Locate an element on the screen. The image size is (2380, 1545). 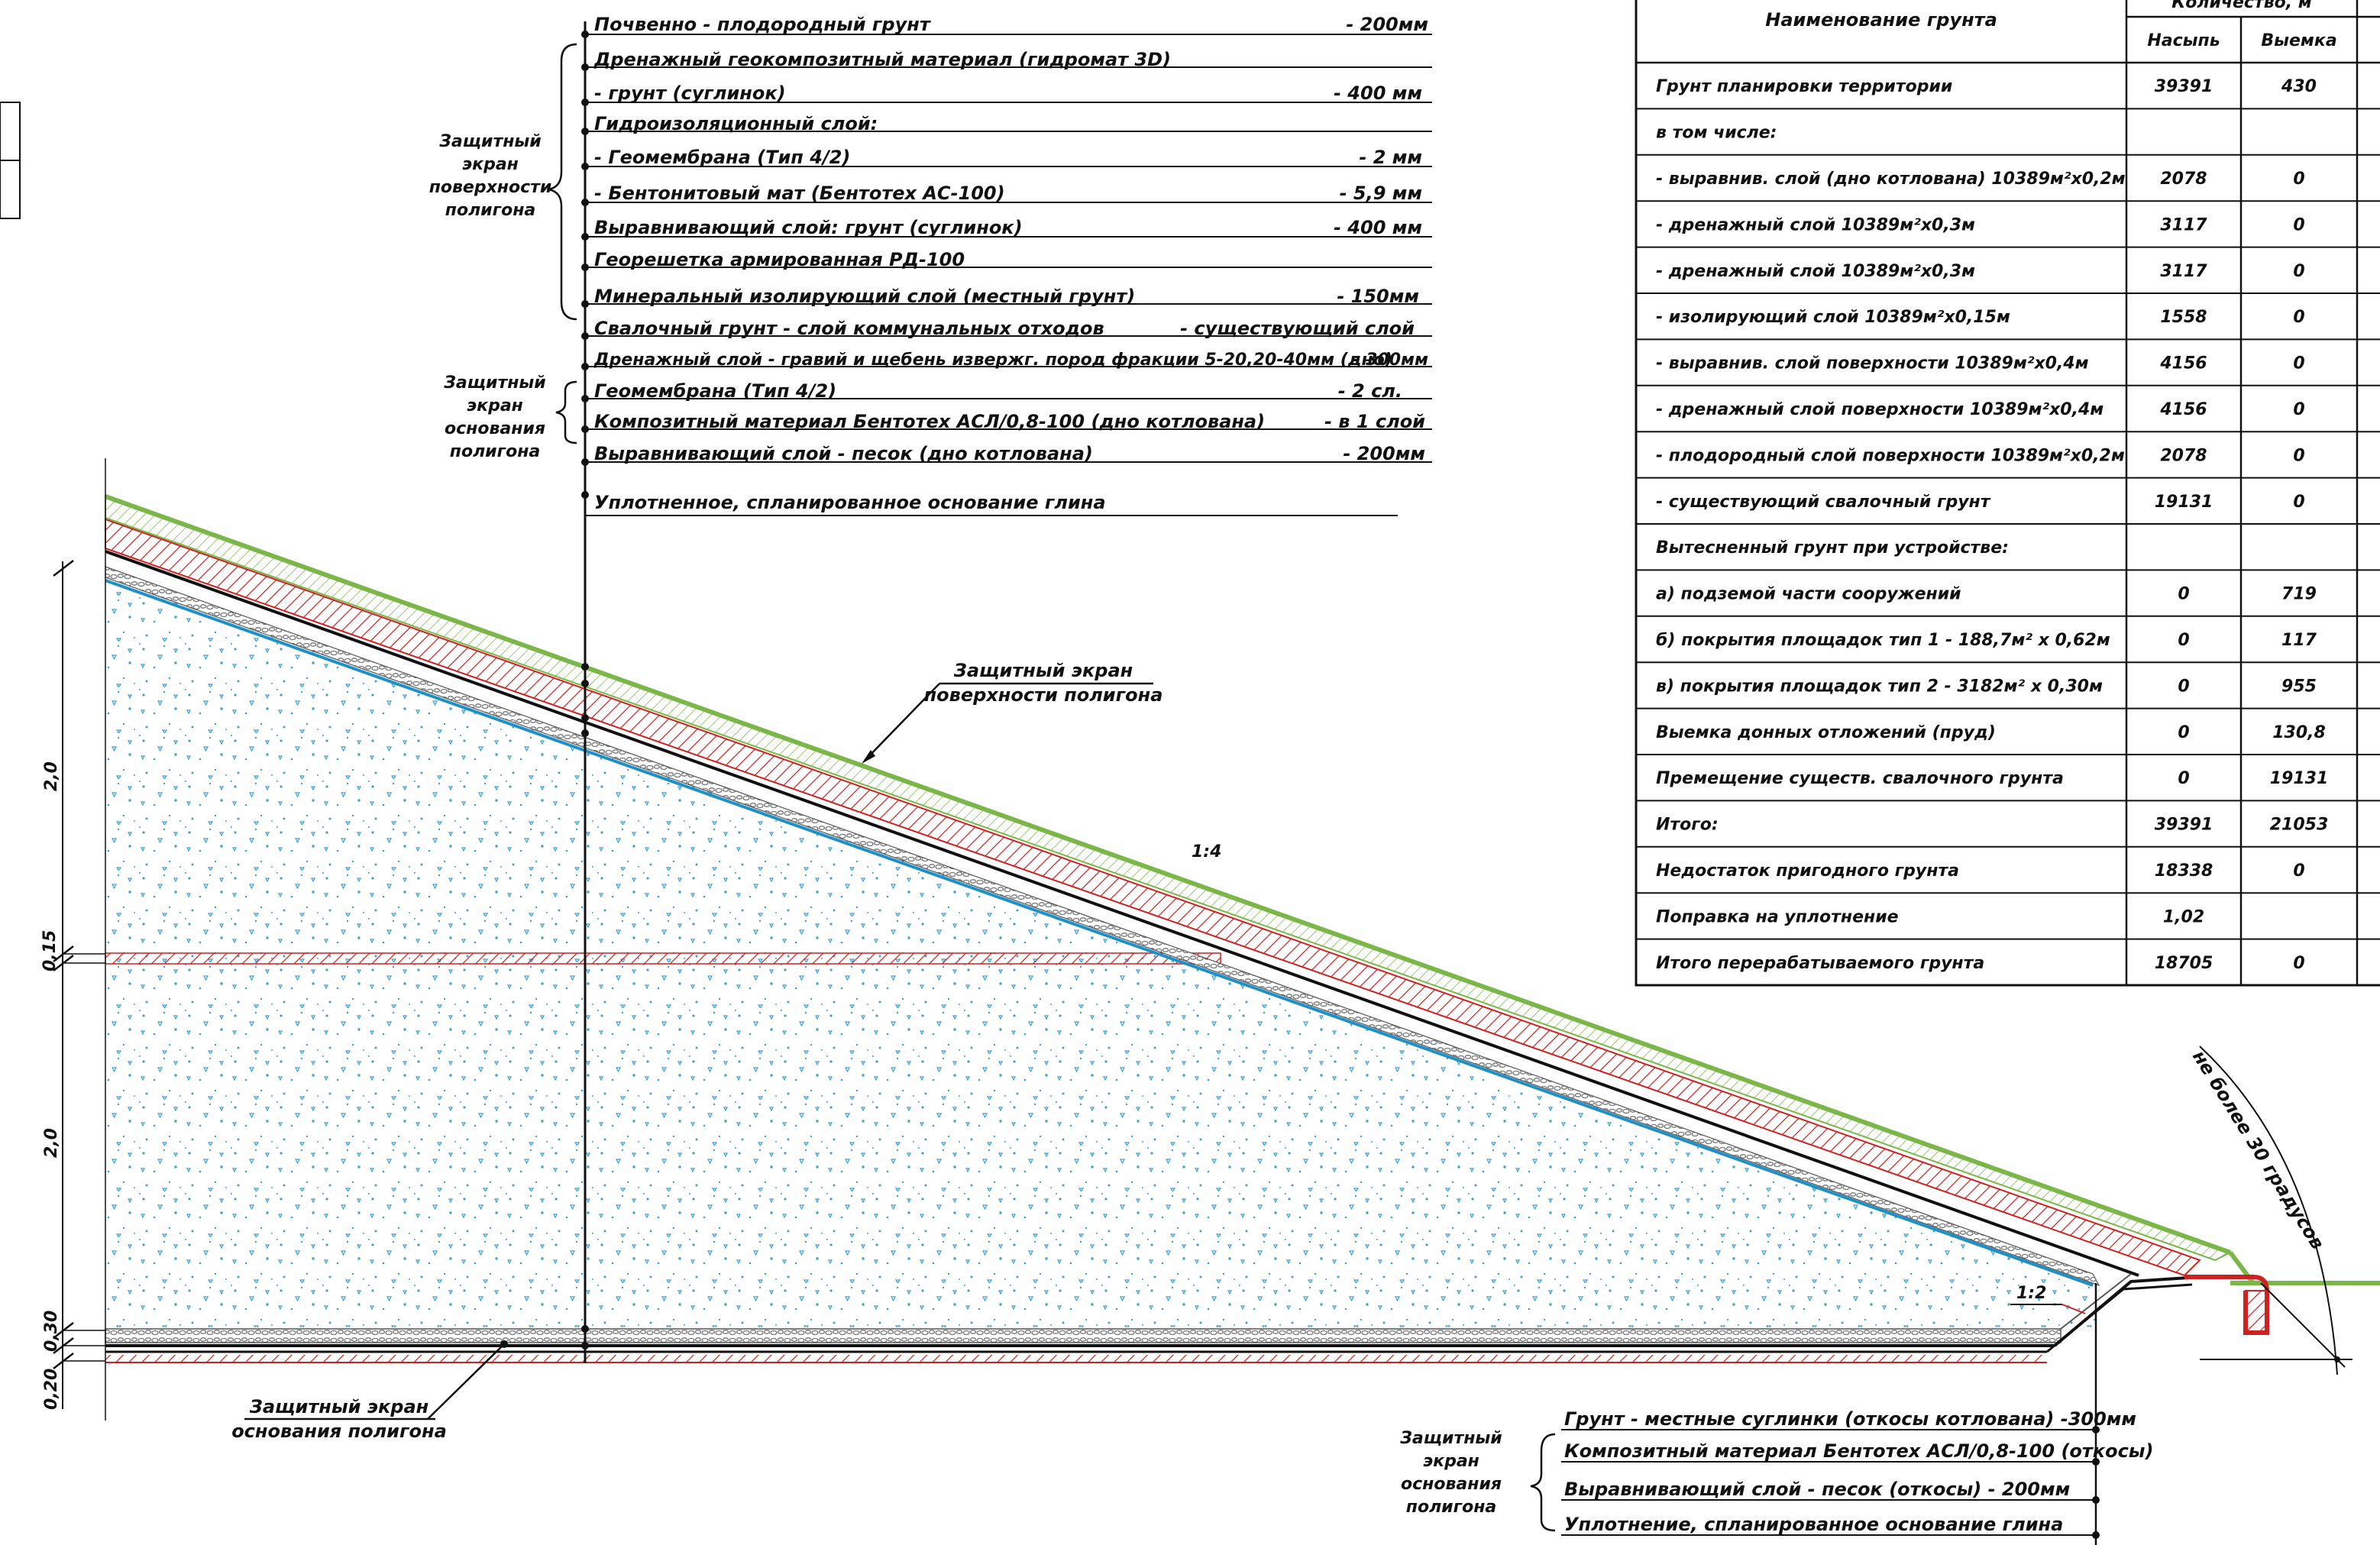
angle-note-label: не более 30 градусов is located at coordinates (2258, 1149).